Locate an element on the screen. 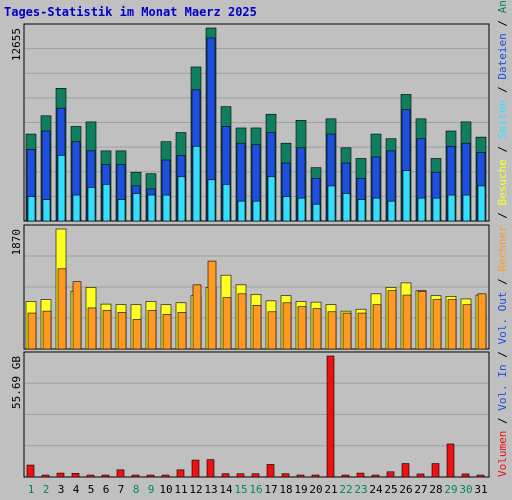  x-tick-label-day-25: 25 is located at coordinates (390, 489).